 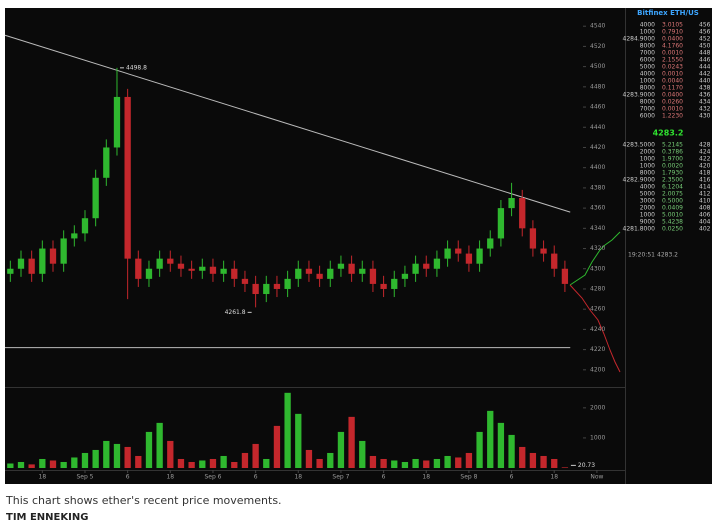 What do you see at coordinates (647, 116) in the screenshot?
I see `order-price: 6000` at bounding box center [647, 116].